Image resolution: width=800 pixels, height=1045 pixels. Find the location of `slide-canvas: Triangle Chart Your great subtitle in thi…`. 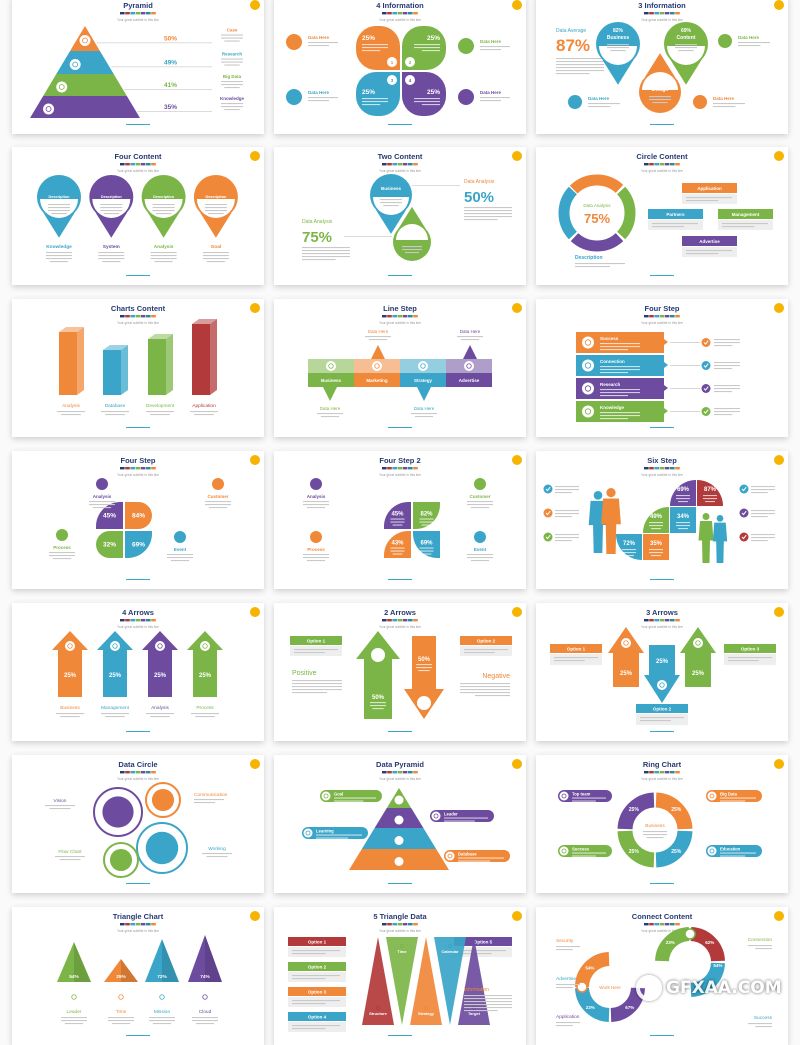

slide-canvas: Triangle Chart Your great subtitle in thi… is located at coordinates (158, 973).